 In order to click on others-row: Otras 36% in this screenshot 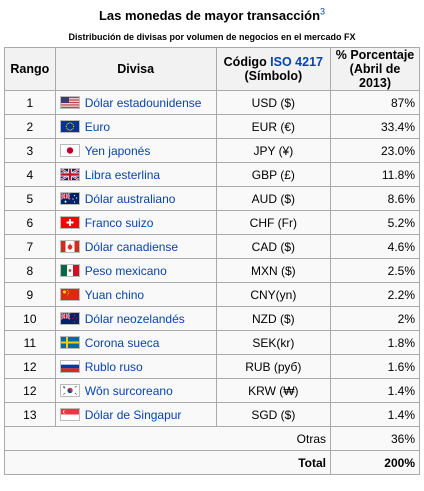, I will do `click(211, 438)`.